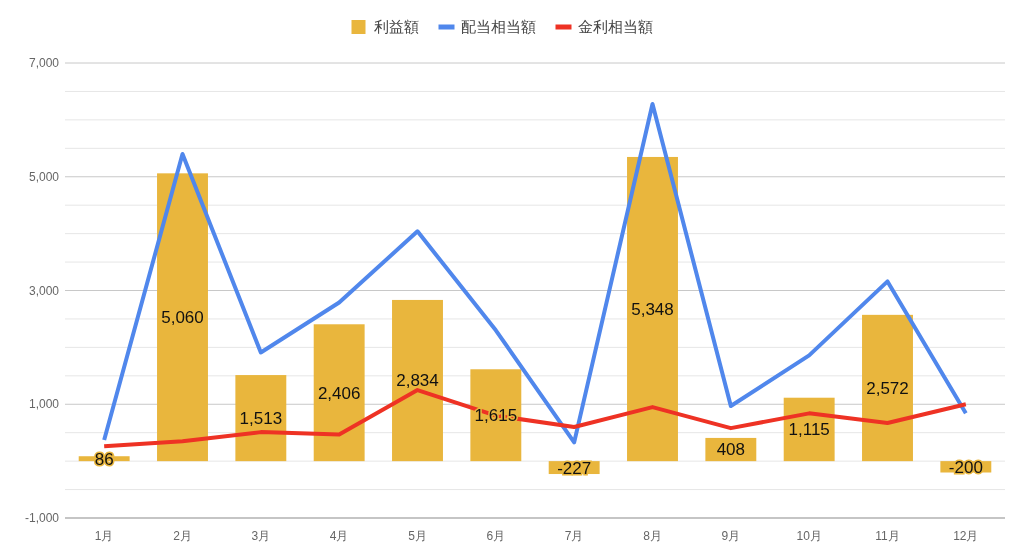  Describe the element at coordinates (44, 63) in the screenshot. I see `y-tick-label: 7,000` at that location.